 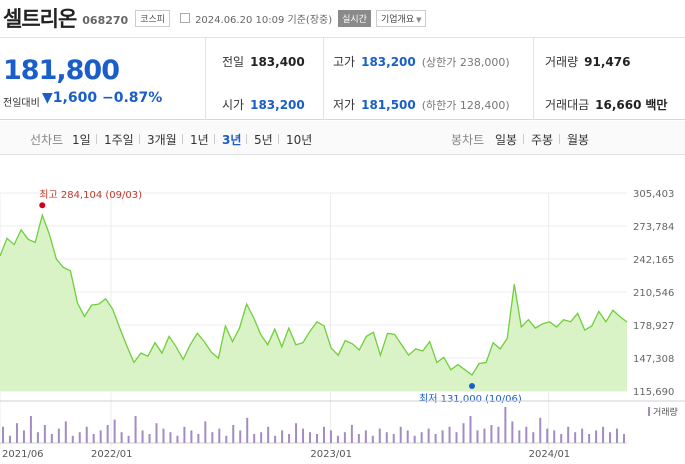 I want to click on diff-label: 전일대비, so click(x=21, y=103).